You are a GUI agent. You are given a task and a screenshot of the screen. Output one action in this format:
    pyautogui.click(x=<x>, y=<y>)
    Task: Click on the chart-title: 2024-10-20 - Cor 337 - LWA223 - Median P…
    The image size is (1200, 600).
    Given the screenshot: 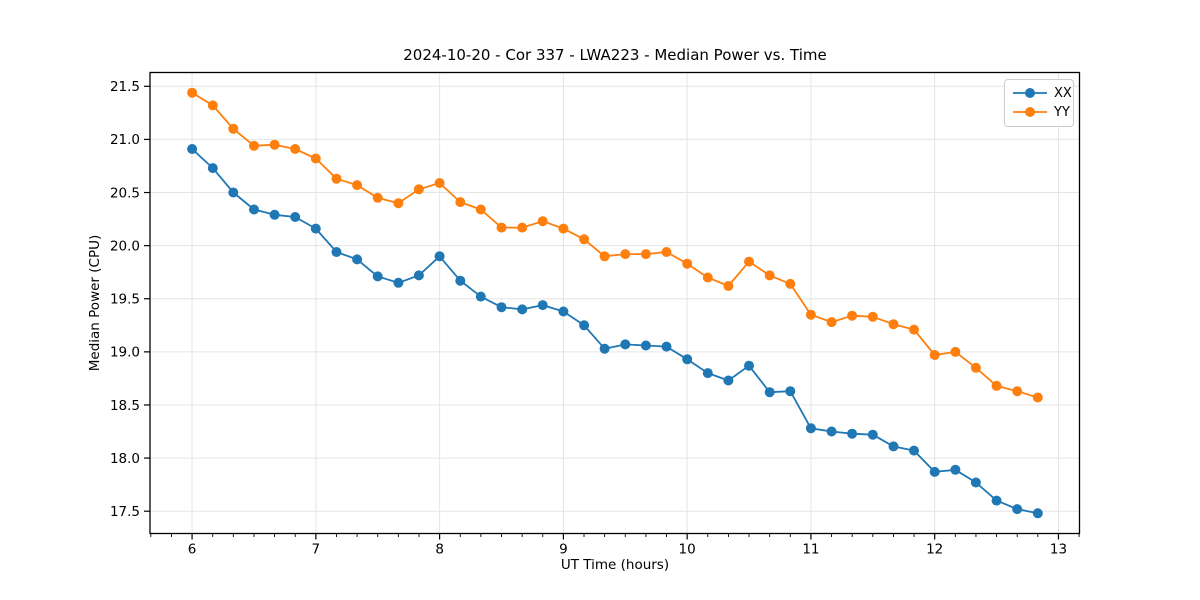 What is the action you would take?
    pyautogui.click(x=615, y=55)
    